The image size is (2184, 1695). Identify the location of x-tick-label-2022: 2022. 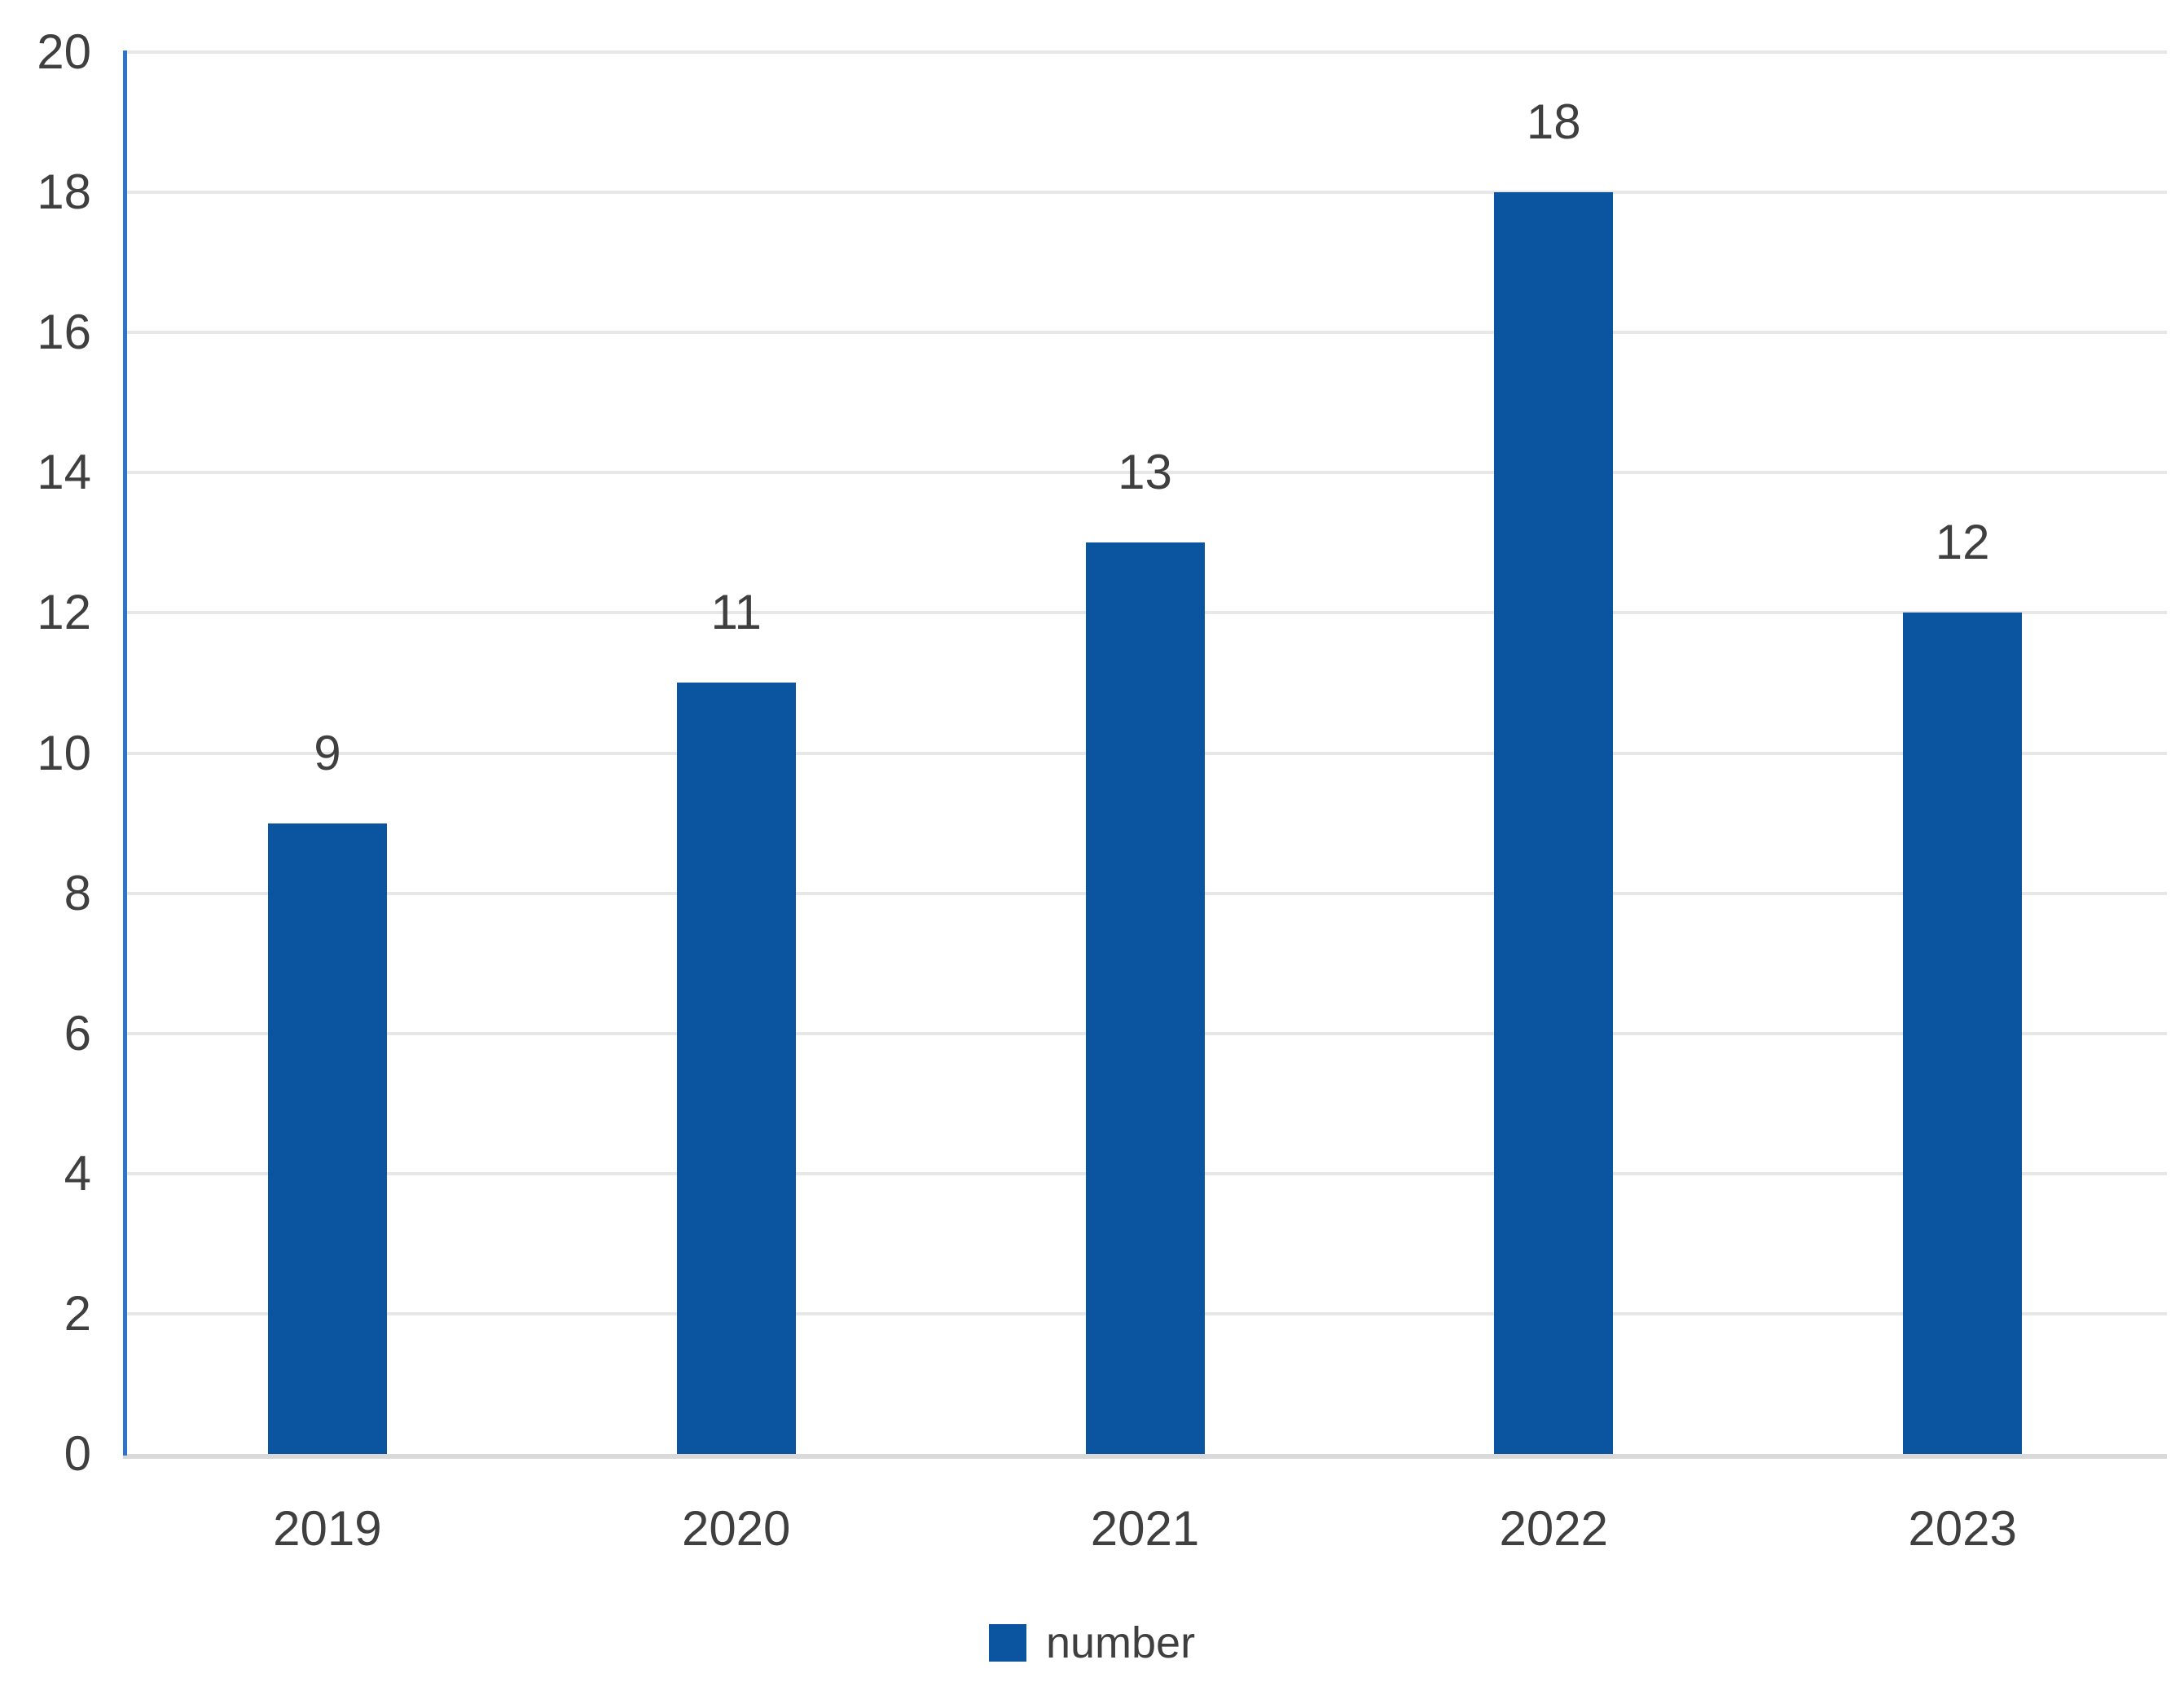
(1554, 1528).